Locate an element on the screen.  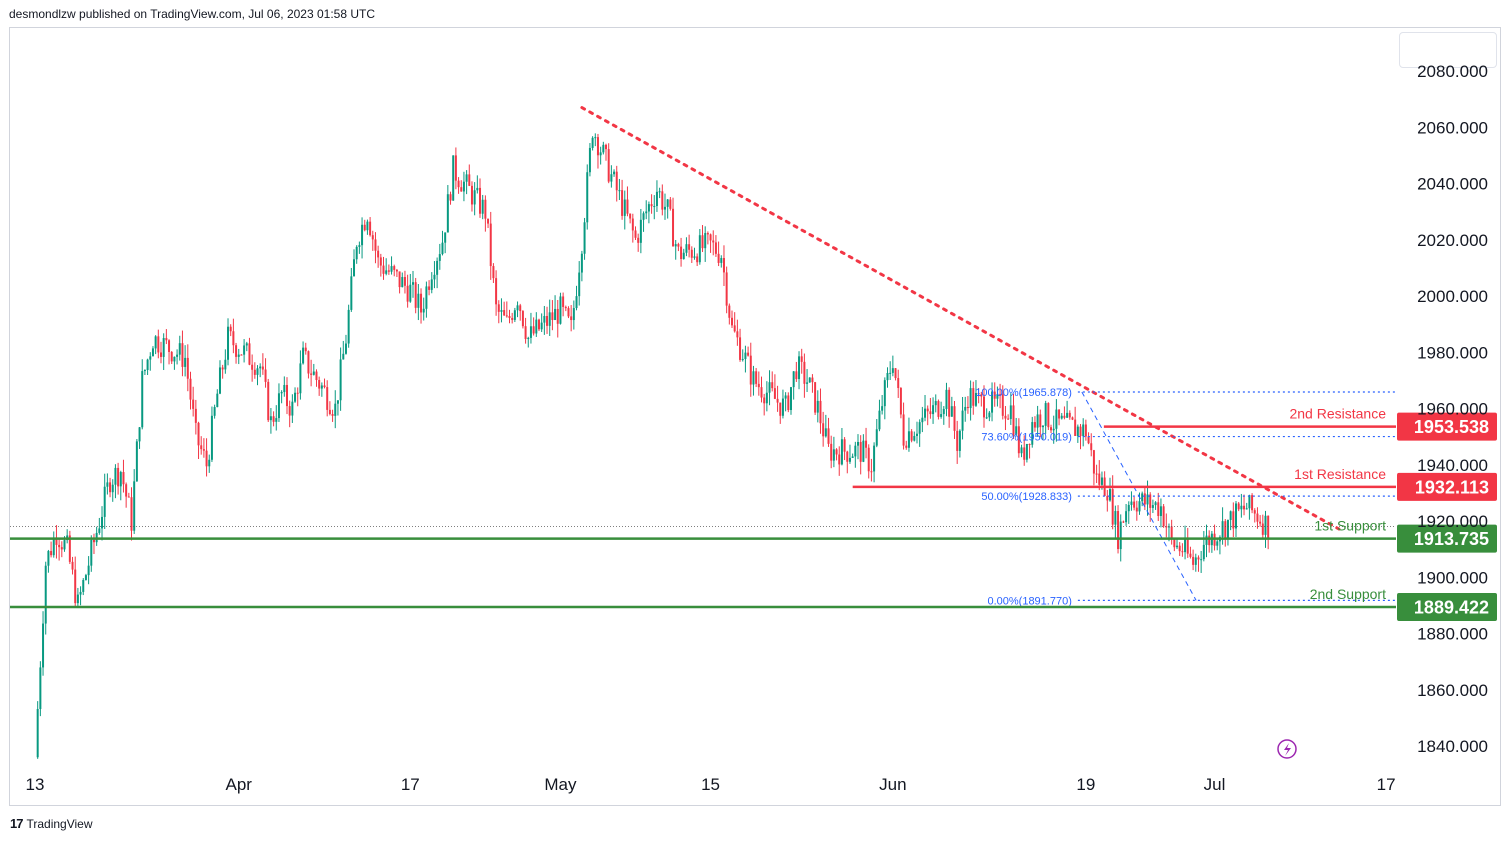
level-label: 1st Resistance is located at coordinates (1340, 474).